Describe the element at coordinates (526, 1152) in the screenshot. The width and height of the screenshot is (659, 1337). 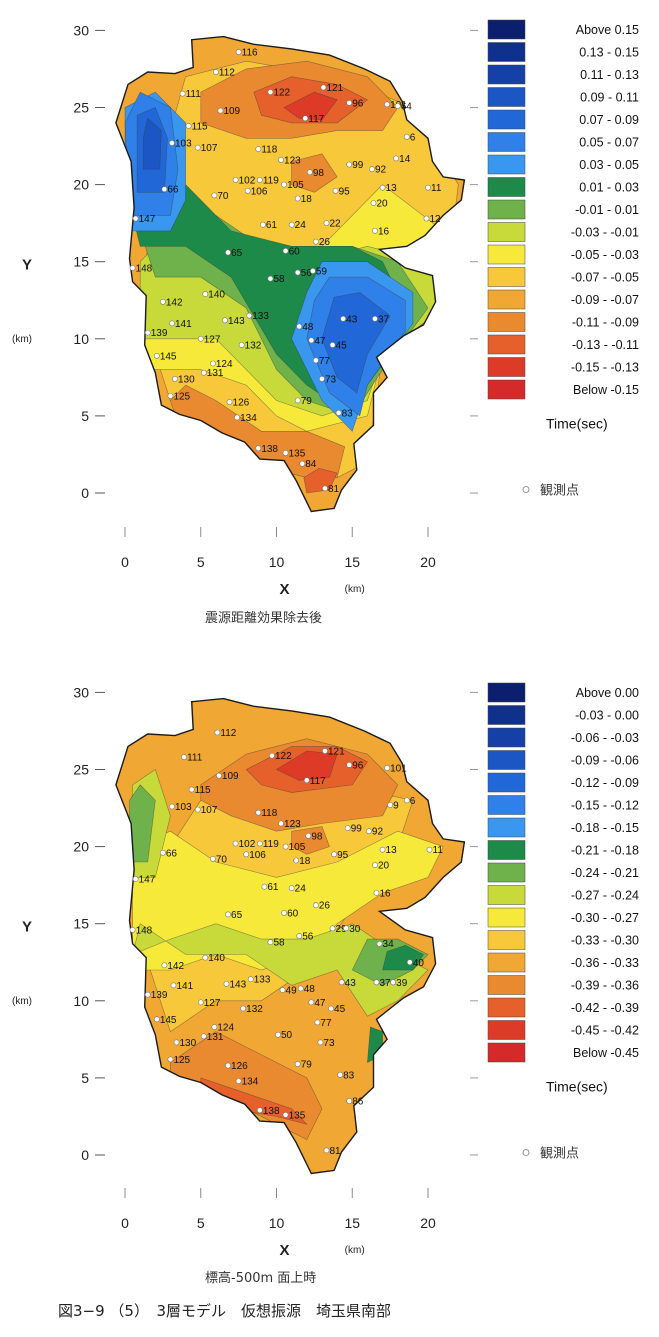
I see `station-legend-marker` at that location.